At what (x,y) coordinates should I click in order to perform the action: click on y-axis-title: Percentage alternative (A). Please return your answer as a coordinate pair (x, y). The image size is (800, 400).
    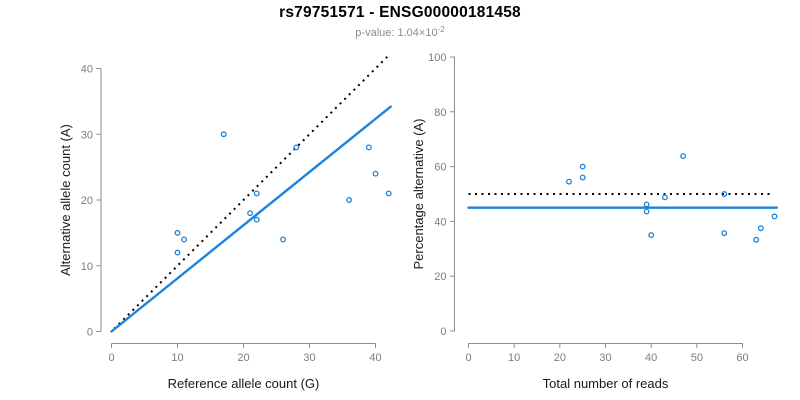
    Looking at the image, I should click on (418, 193).